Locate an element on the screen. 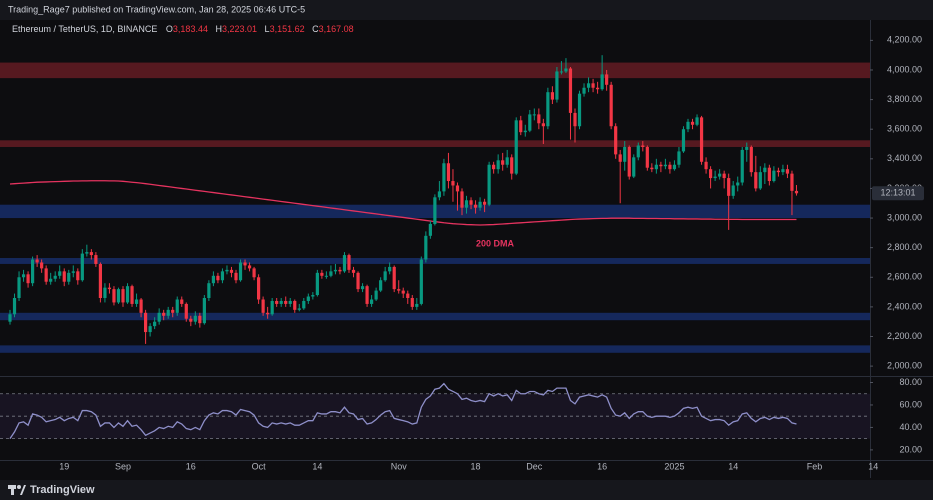 Image resolution: width=933 pixels, height=500 pixels. brand-logo is located at coordinates (17, 490).